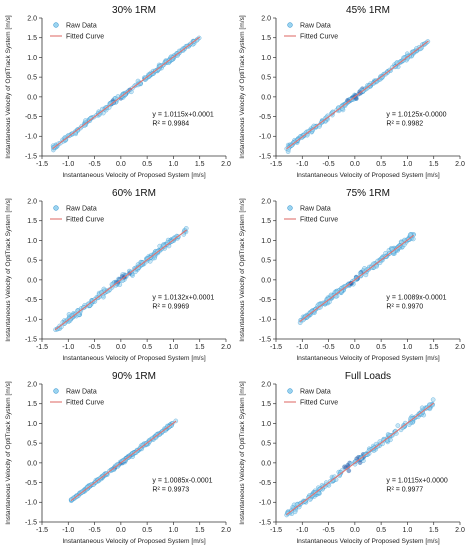  I want to click on chart-title: 75% 1RM, so click(368, 193).